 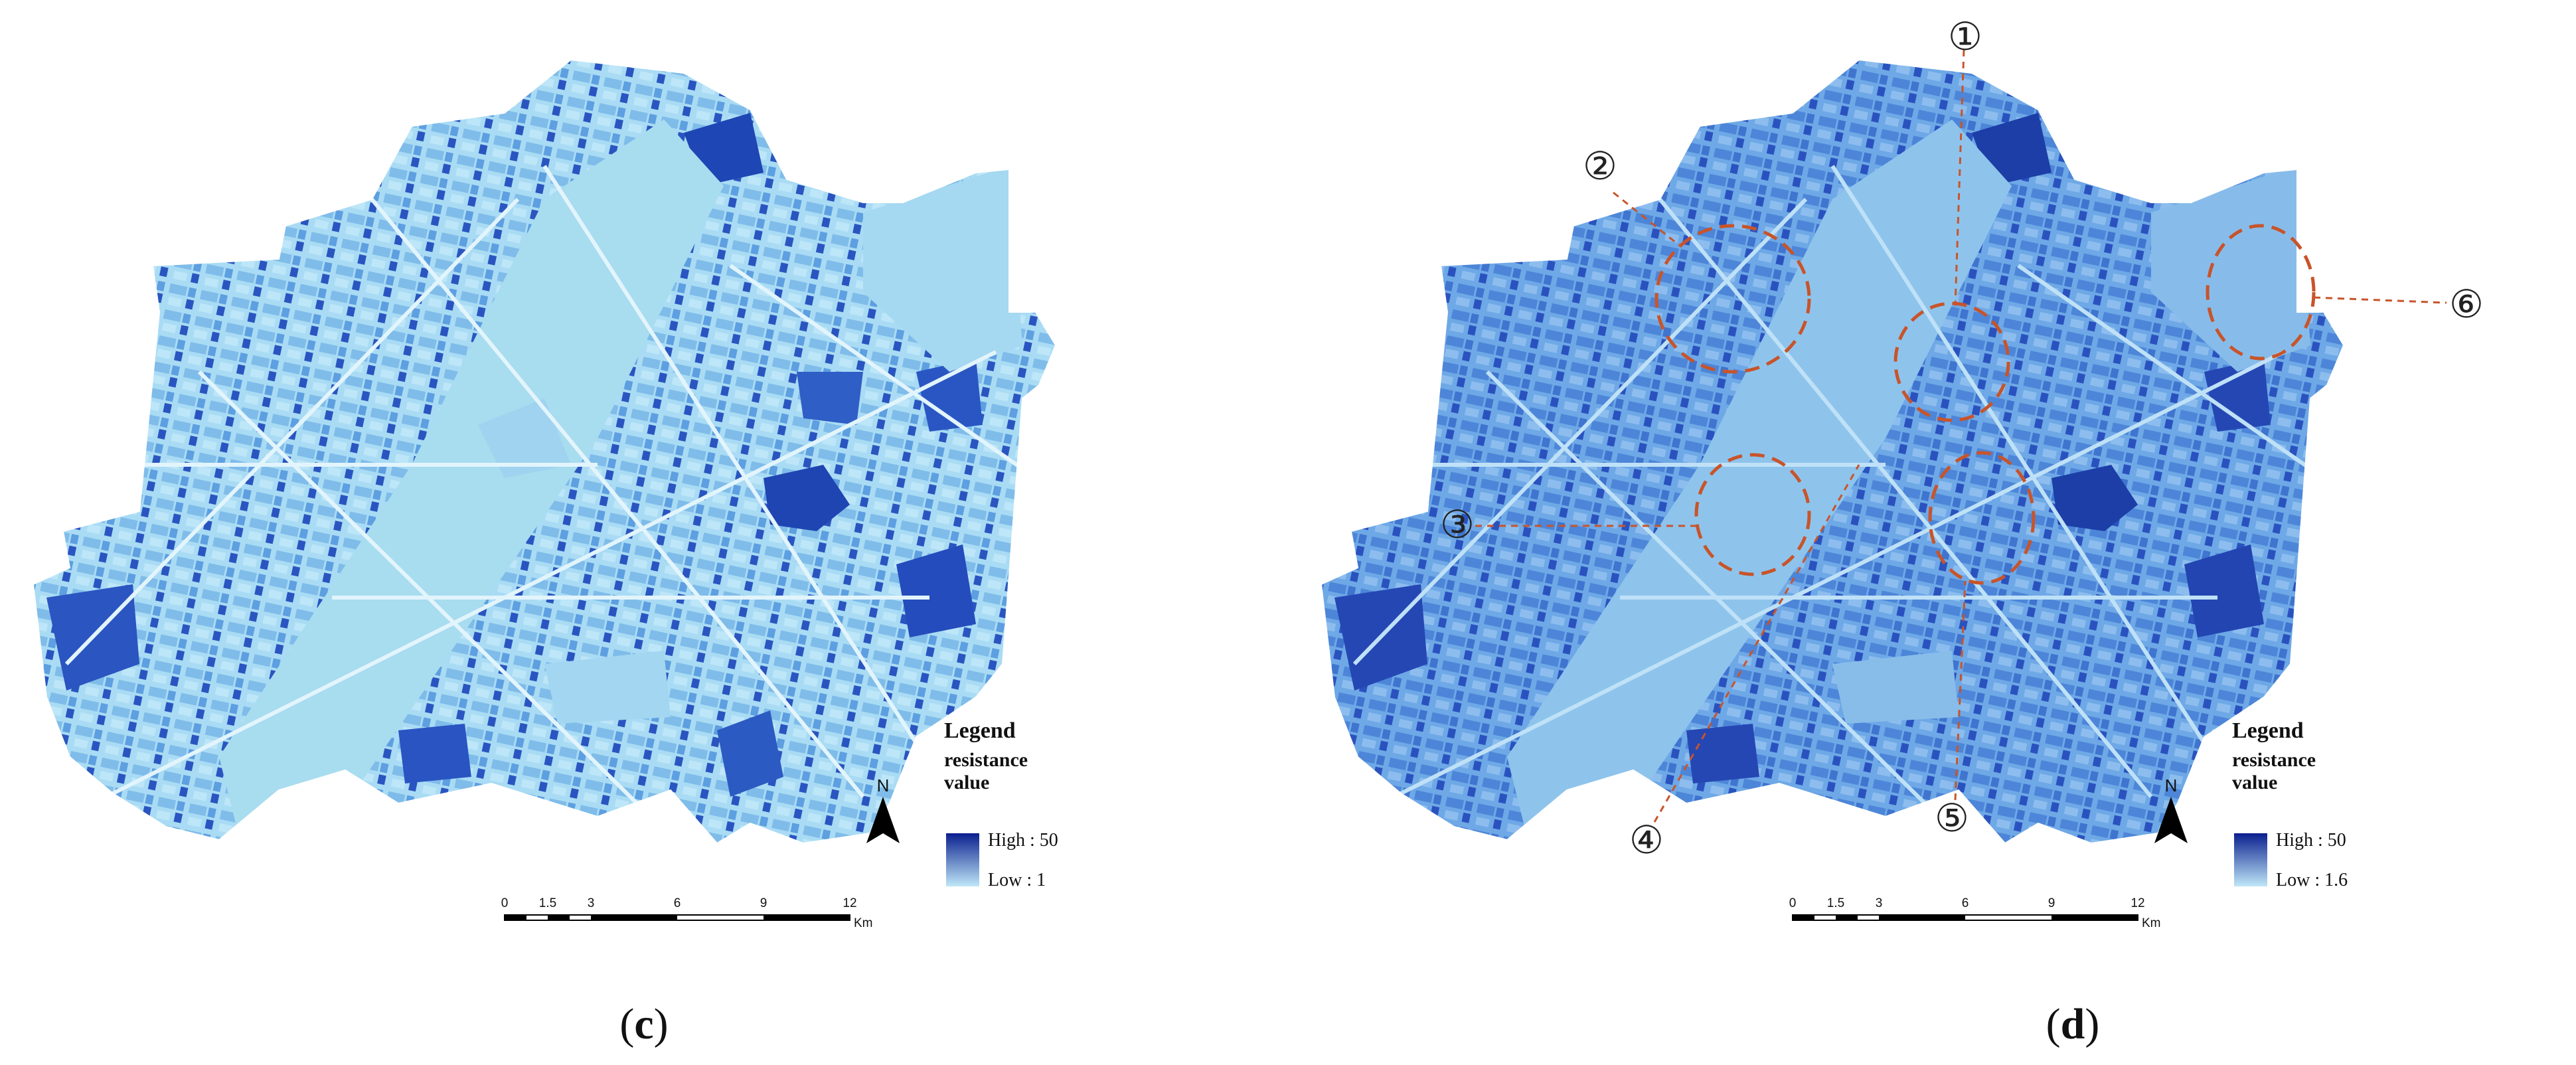 I want to click on marker-2: ②, so click(x=1600, y=166).